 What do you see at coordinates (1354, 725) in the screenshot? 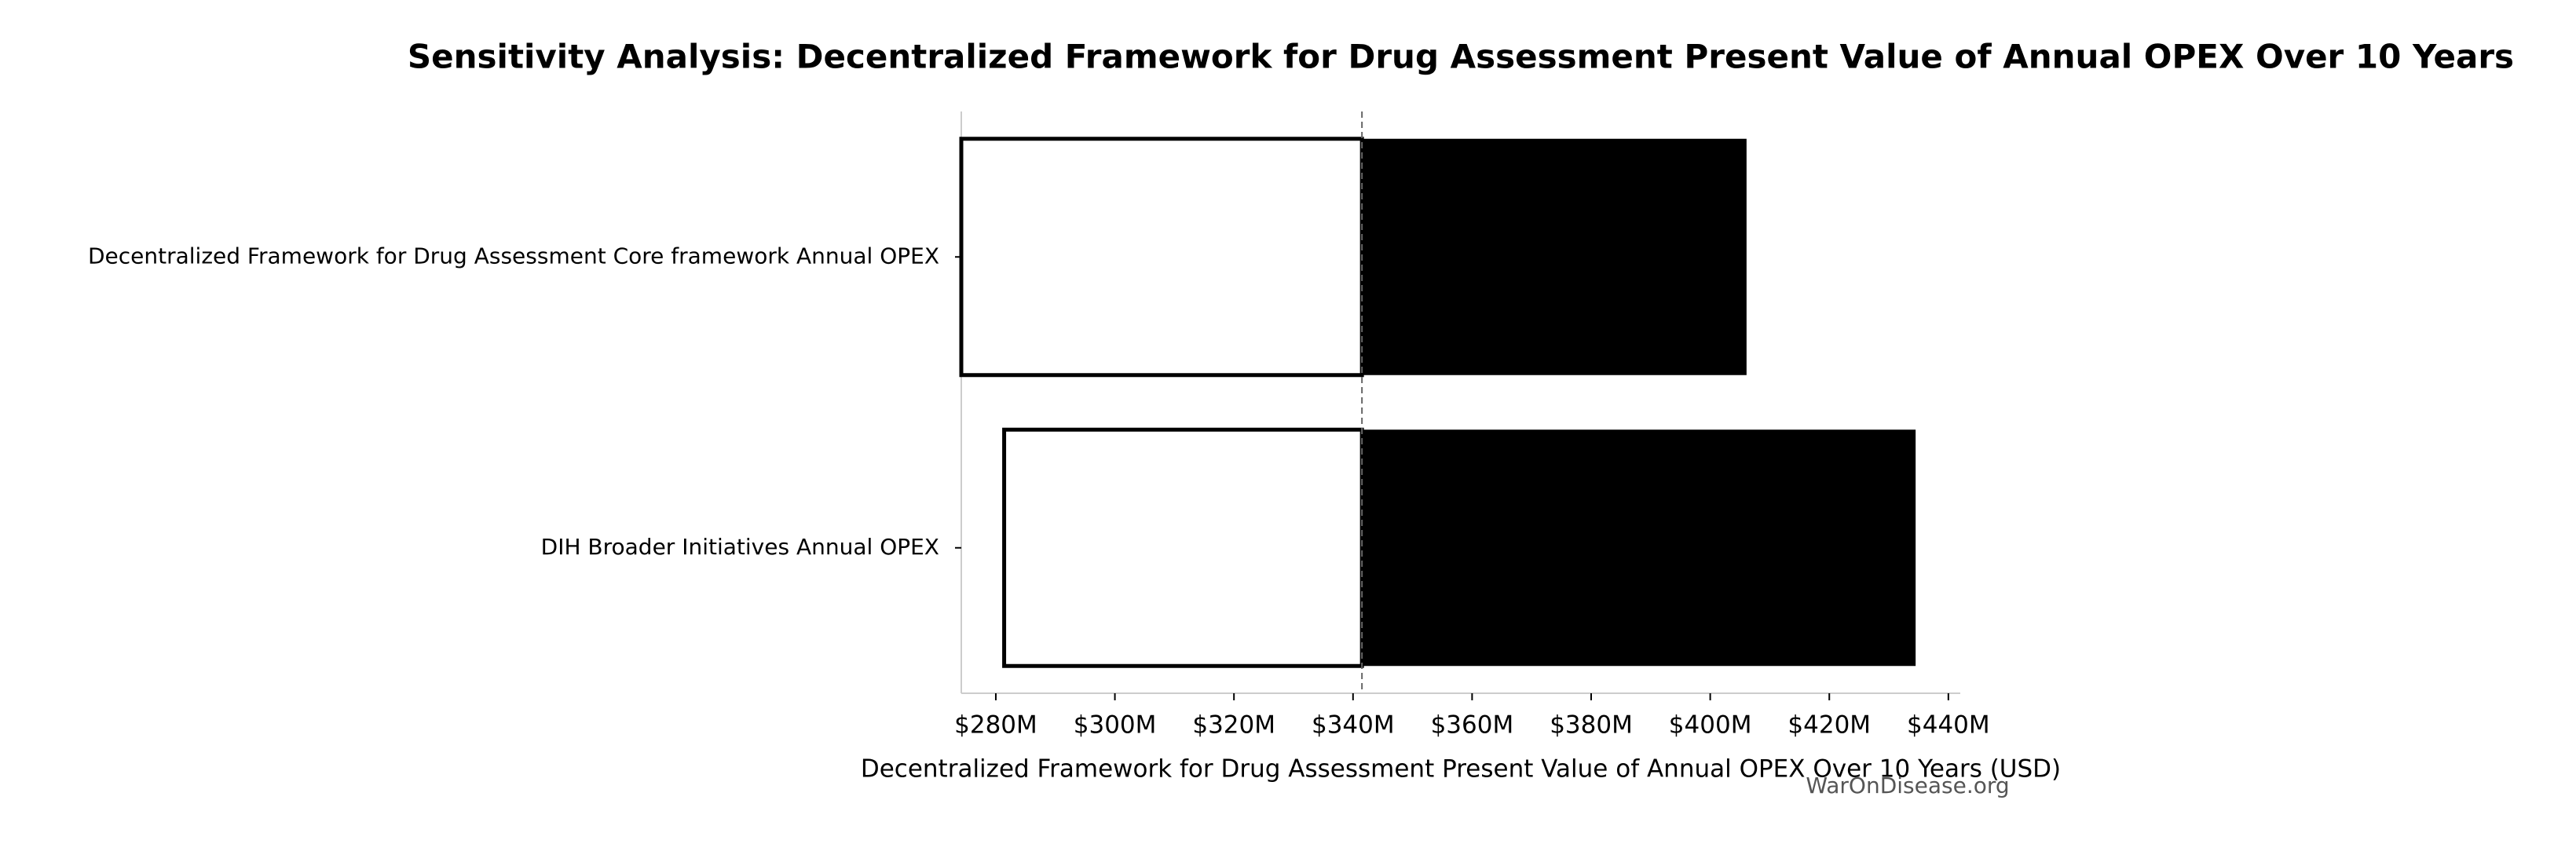
I see `x-tick-label: $340M` at bounding box center [1354, 725].